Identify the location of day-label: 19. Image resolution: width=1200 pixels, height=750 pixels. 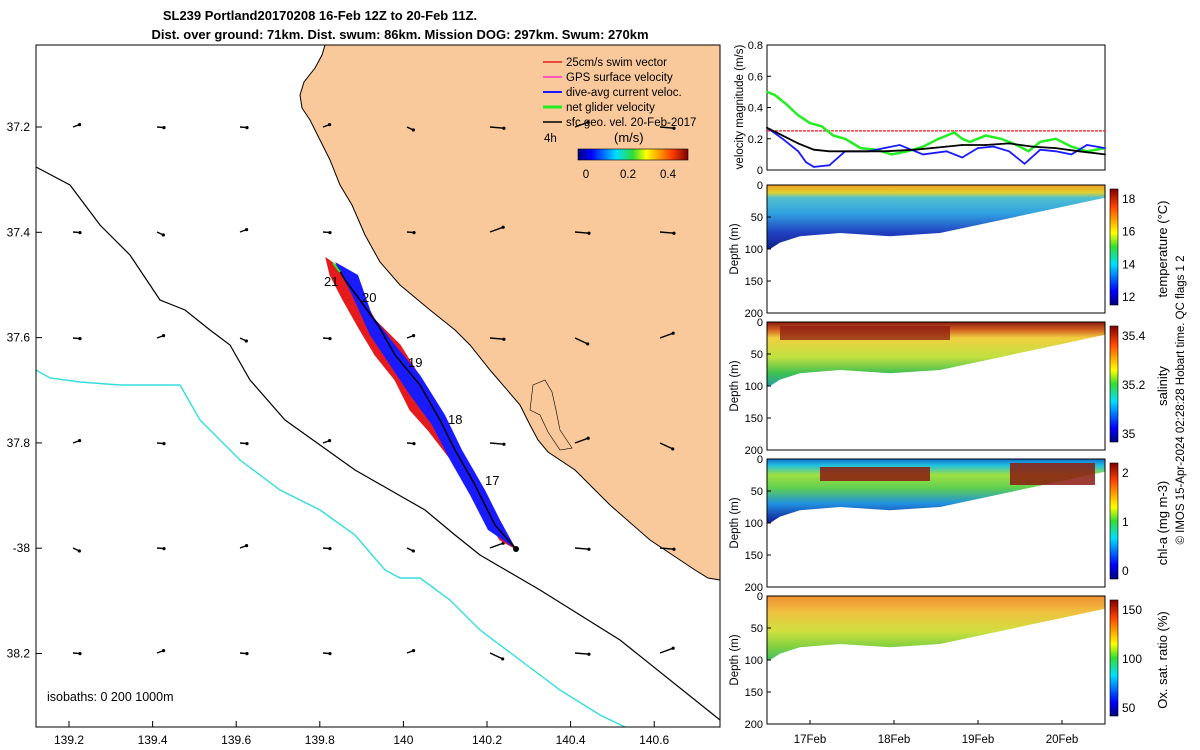
(415, 362).